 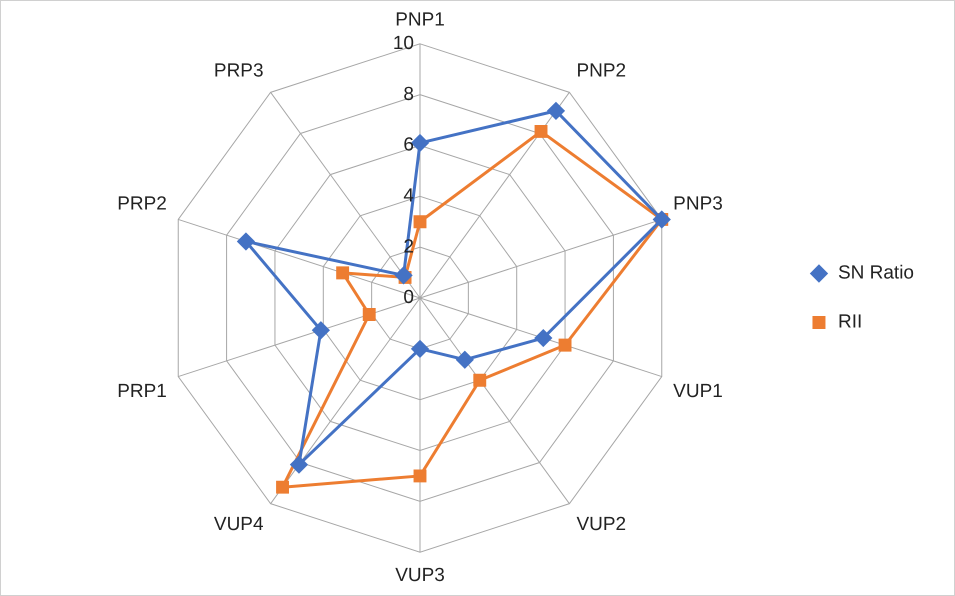 What do you see at coordinates (239, 71) in the screenshot?
I see `spoke-label: PRP3` at bounding box center [239, 71].